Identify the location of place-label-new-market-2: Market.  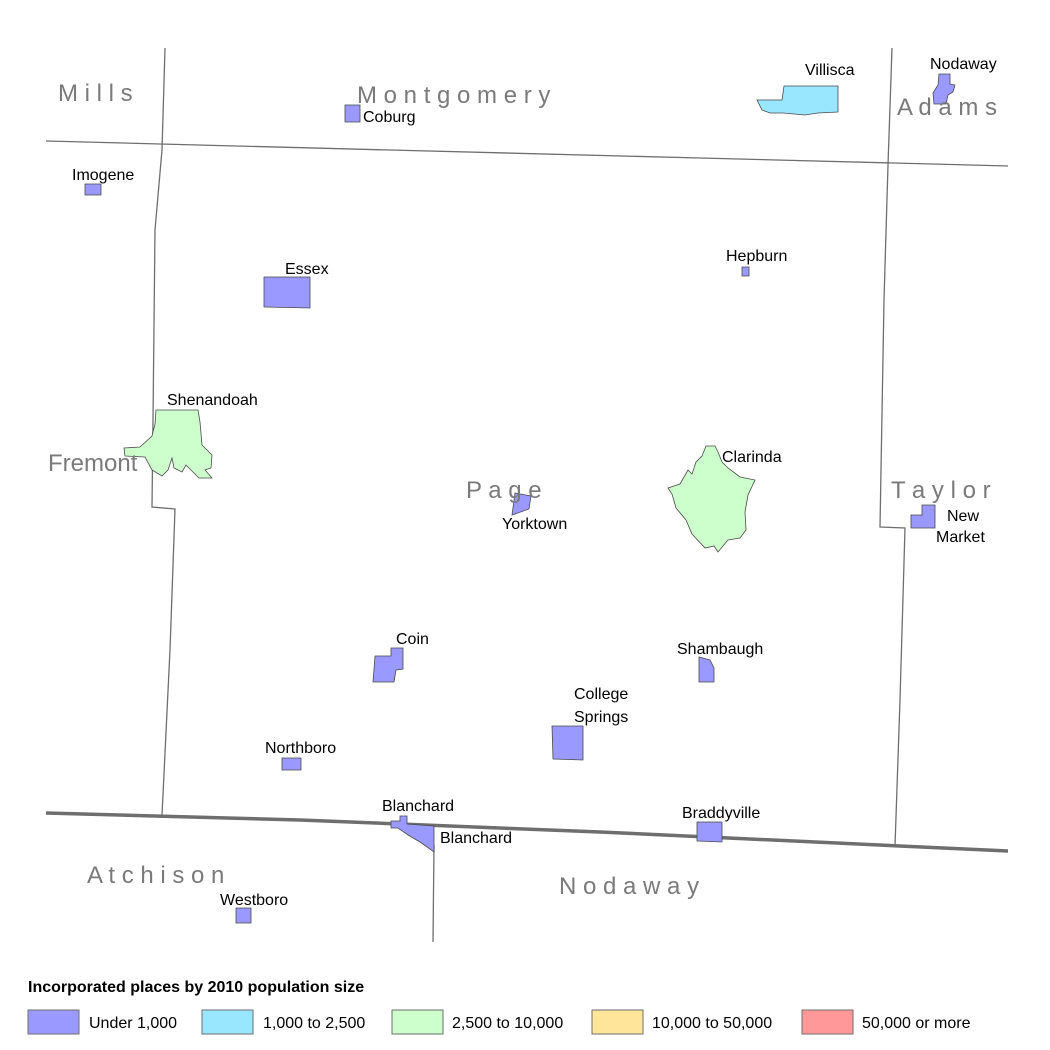
(960, 537).